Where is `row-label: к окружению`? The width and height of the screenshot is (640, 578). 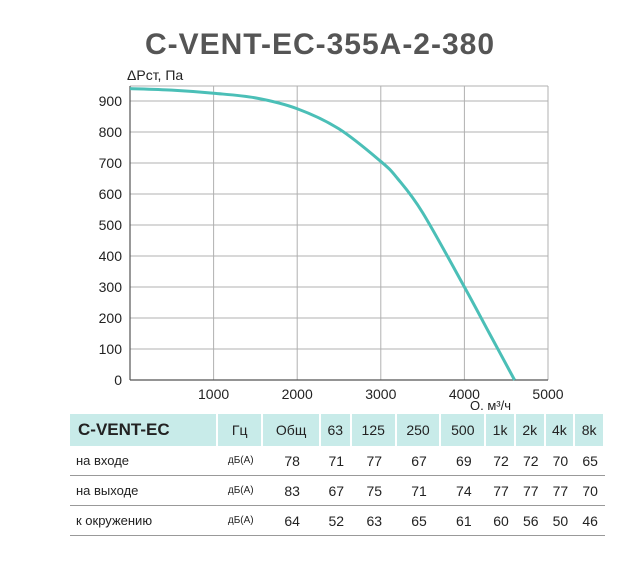 row-label: к окружению is located at coordinates (144, 521).